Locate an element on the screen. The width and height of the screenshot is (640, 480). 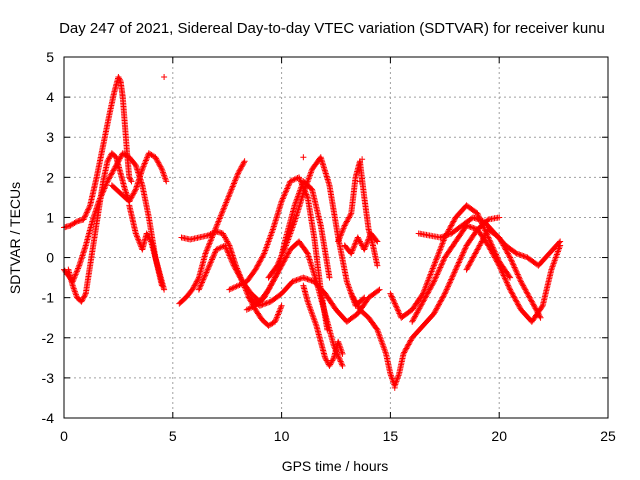
series-track-t is located at coordinates (503, 273).